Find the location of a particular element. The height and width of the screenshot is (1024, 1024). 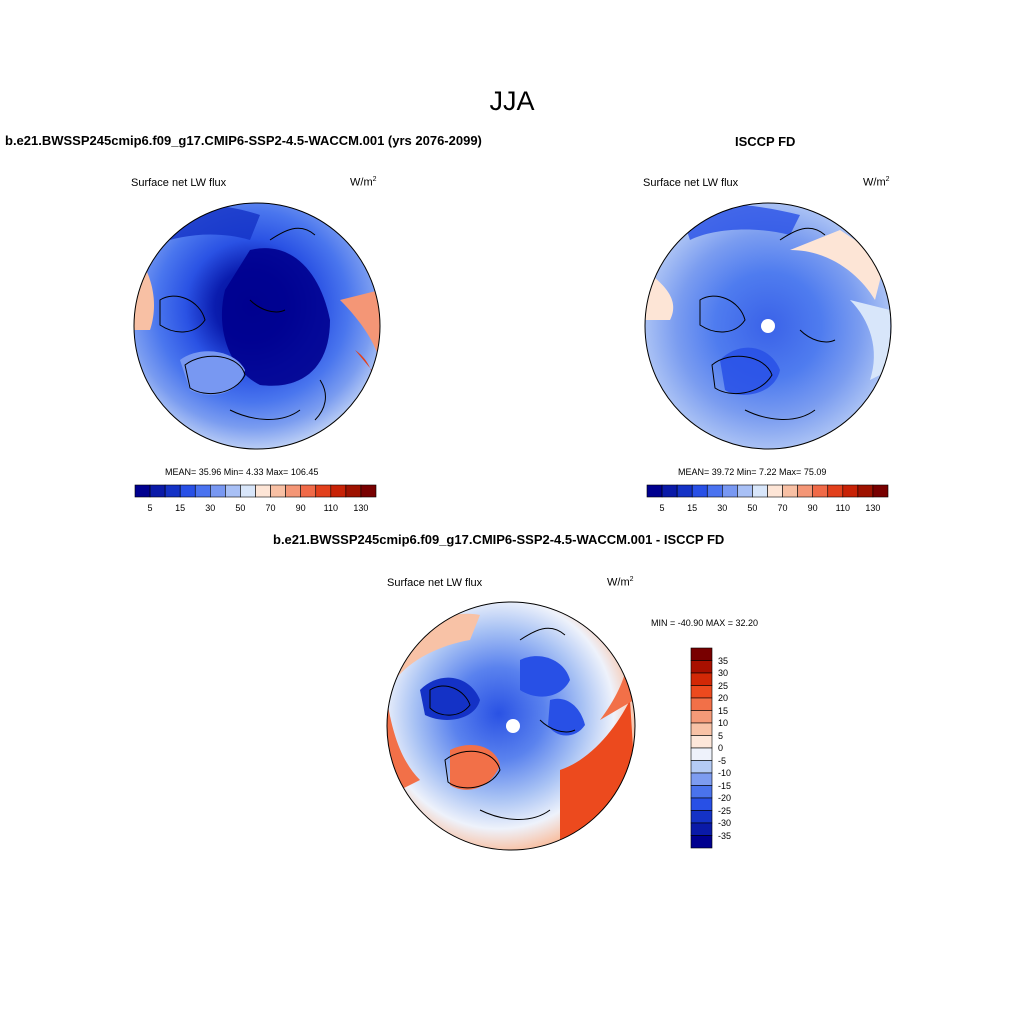

obs-colorbar is located at coordinates (767, 491).